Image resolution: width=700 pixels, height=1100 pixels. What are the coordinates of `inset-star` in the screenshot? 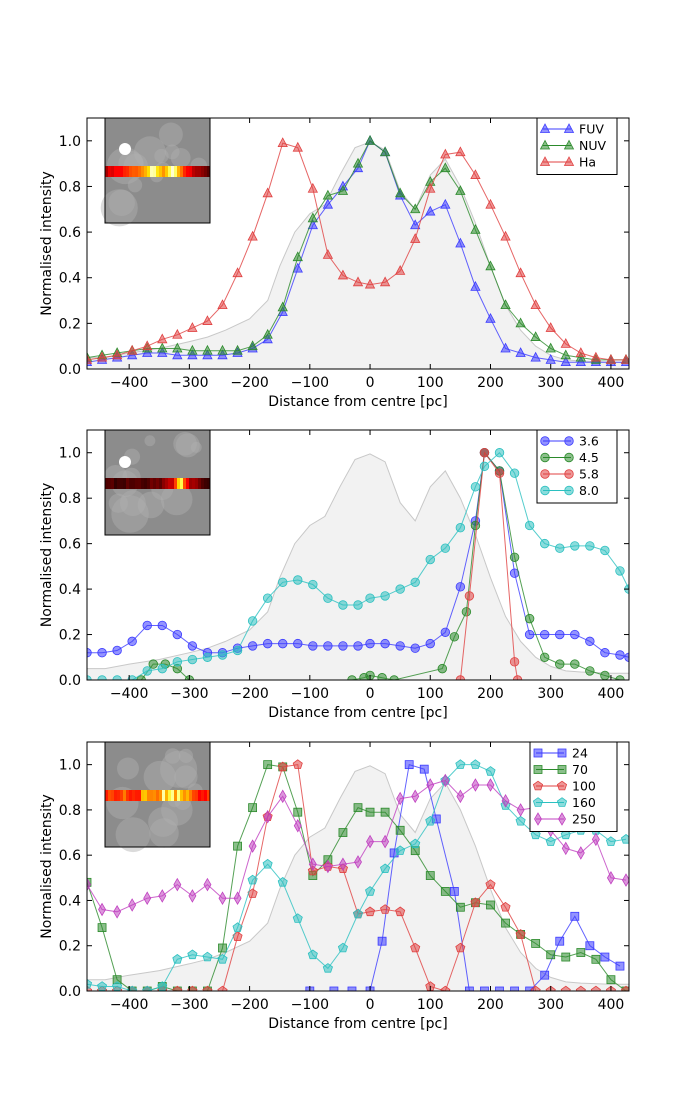 It's located at (125, 462).